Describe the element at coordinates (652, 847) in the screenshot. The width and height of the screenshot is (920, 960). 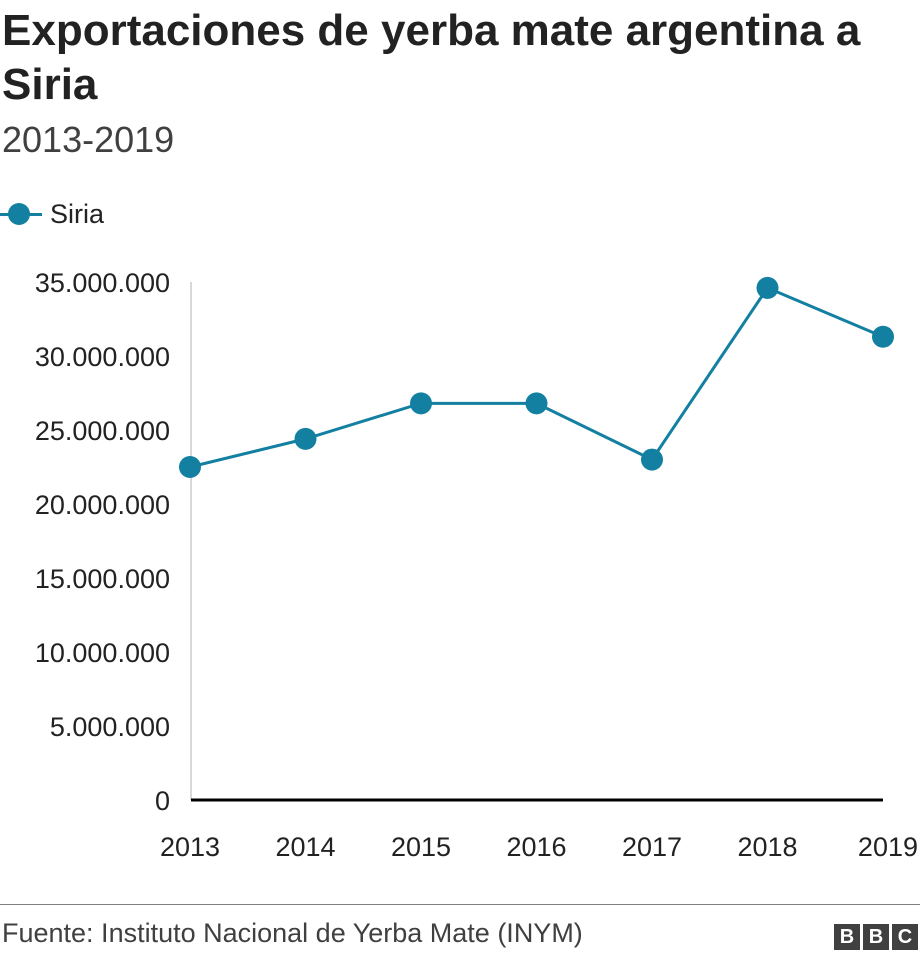
I see `x-tick-label: 2017` at that location.